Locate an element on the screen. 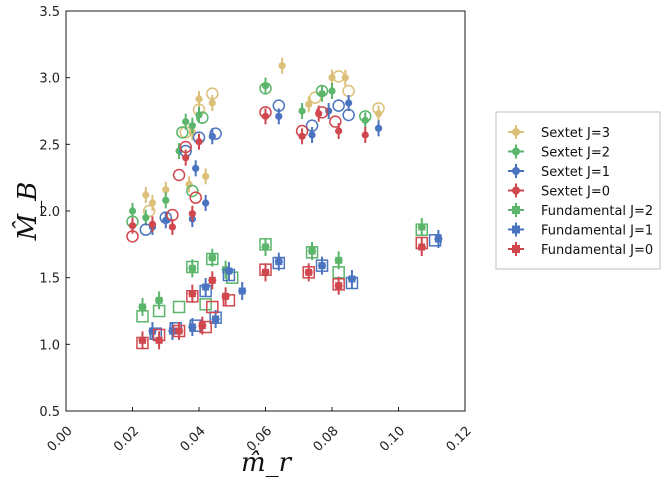 This screenshot has height=481, width=664. y-tick-label: 1.0 is located at coordinates (49, 345).